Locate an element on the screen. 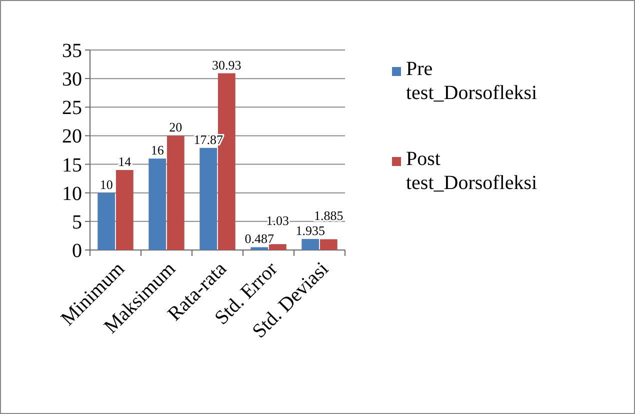  legend-label: Post test_Dorsofleksi is located at coordinates (472, 171).